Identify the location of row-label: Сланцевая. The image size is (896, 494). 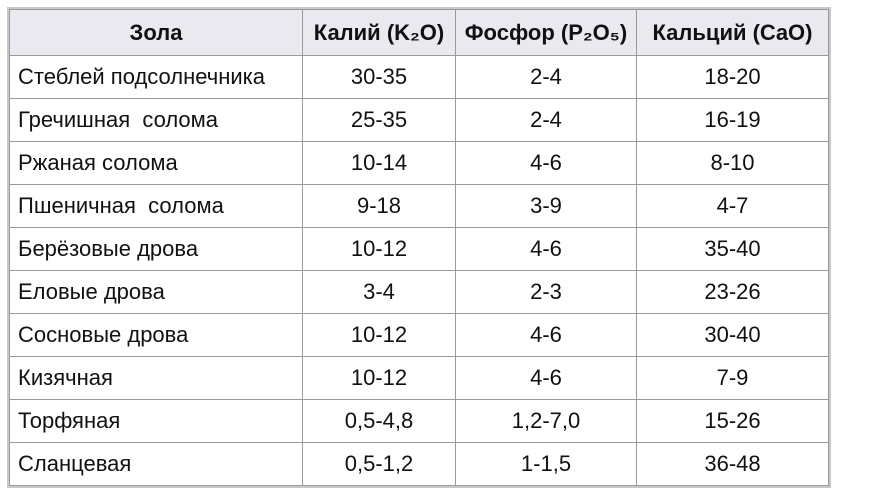
(156, 464).